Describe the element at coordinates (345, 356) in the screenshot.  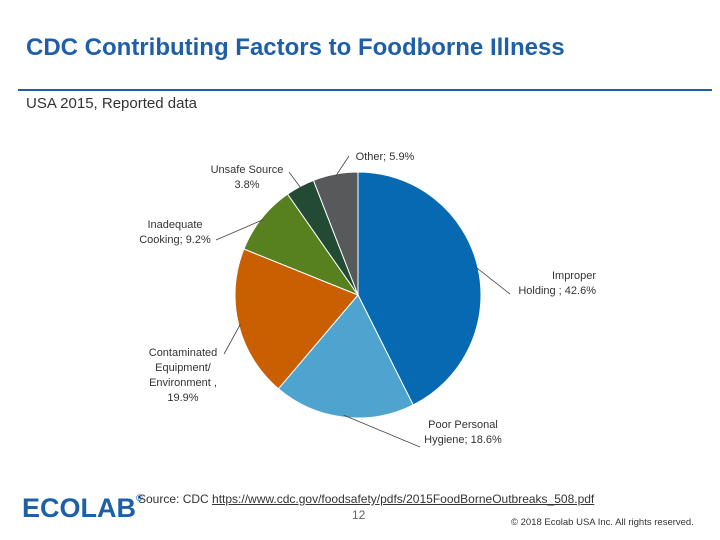
I see `pie-slice-poor-personal-hygiene` at that location.